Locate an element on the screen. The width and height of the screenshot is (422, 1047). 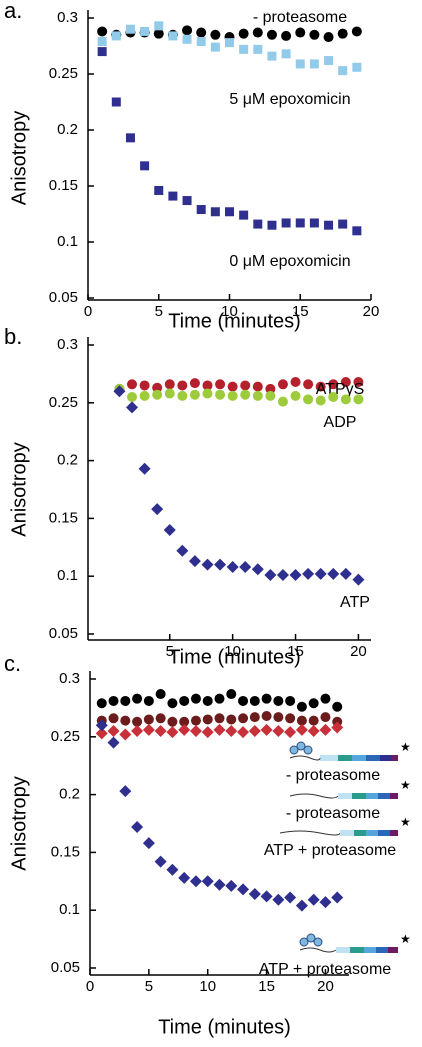
y-tick-label: 0.25 is located at coordinates (63, 73).